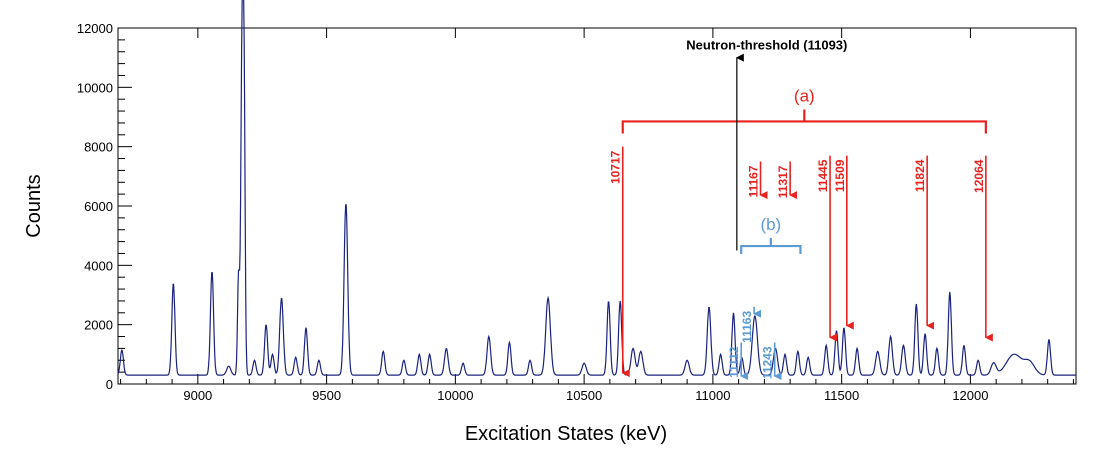 The height and width of the screenshot is (457, 1117). What do you see at coordinates (768, 362) in the screenshot?
I see `state-label: 11243` at bounding box center [768, 362].